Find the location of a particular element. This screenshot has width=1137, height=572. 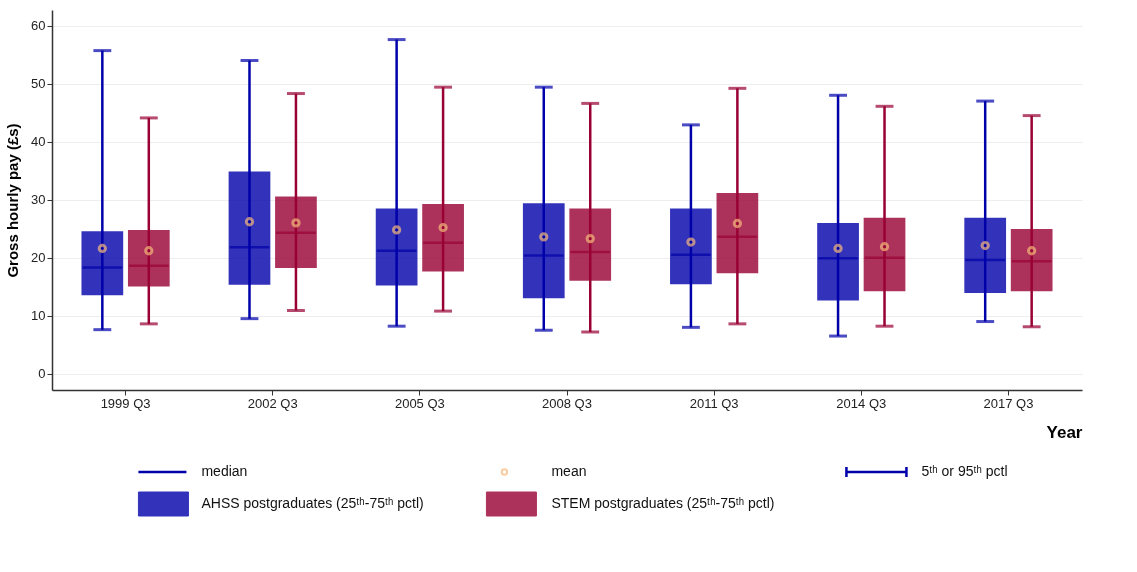

y-tick-label: 40 is located at coordinates (38, 142).